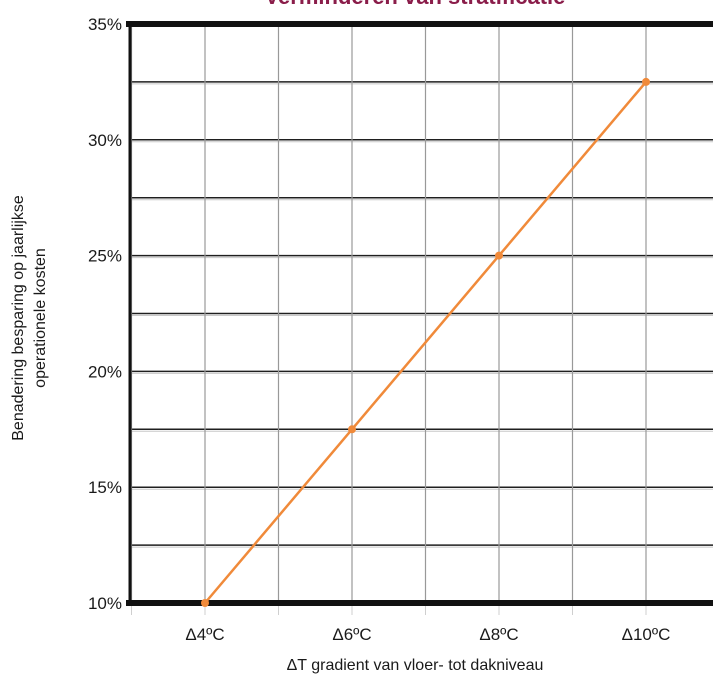 Image resolution: width=713 pixels, height=679 pixels. Describe the element at coordinates (415, 4) in the screenshot. I see `chart-title: Verminderen van stratificatie` at that location.